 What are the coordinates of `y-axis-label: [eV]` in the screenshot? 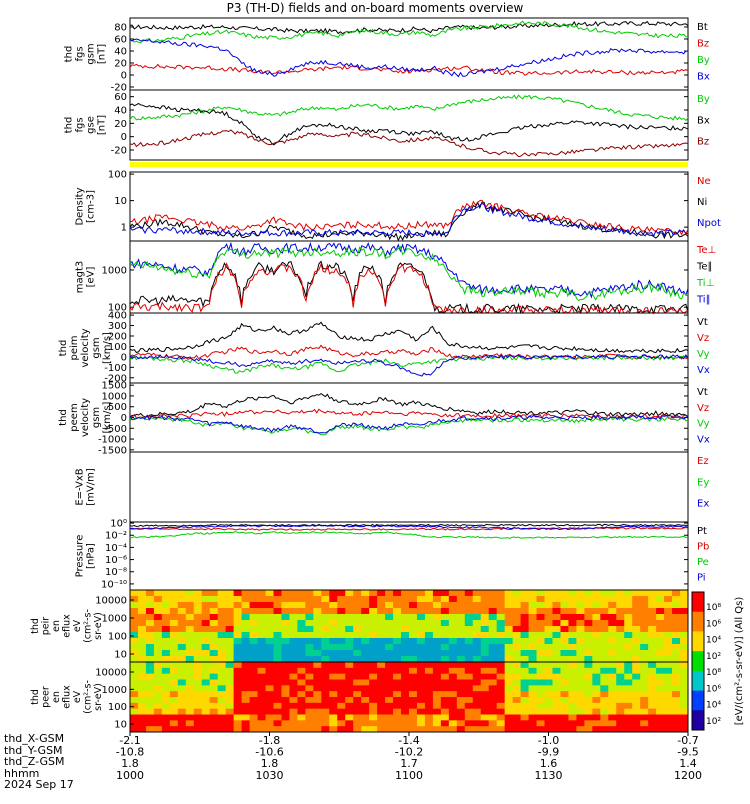 It's located at (91, 277).